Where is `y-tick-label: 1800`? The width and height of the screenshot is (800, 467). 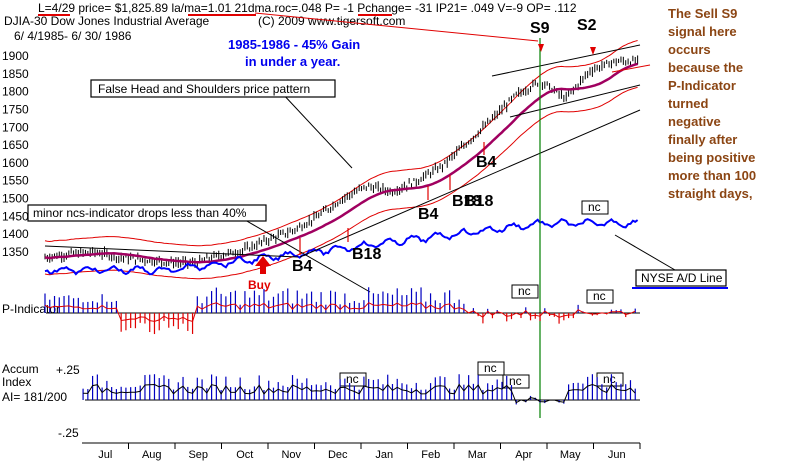
y-tick-label: 1800 is located at coordinates (15, 92).